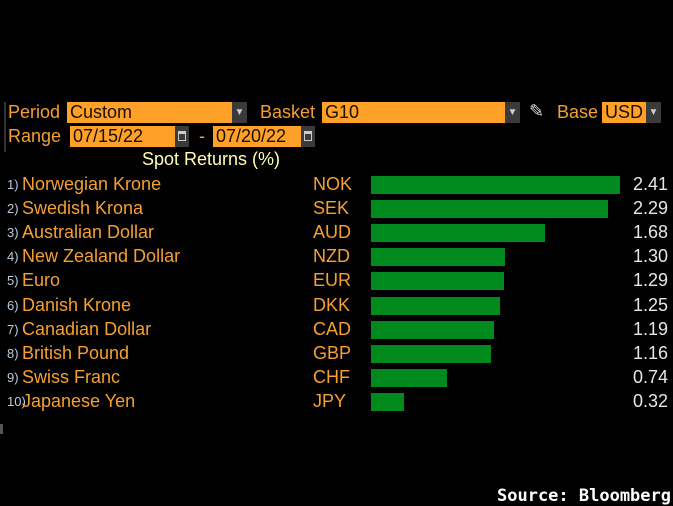 The width and height of the screenshot is (673, 506). What do you see at coordinates (512, 112) in the screenshot?
I see `basket-dropdown-icon: ▼` at bounding box center [512, 112].